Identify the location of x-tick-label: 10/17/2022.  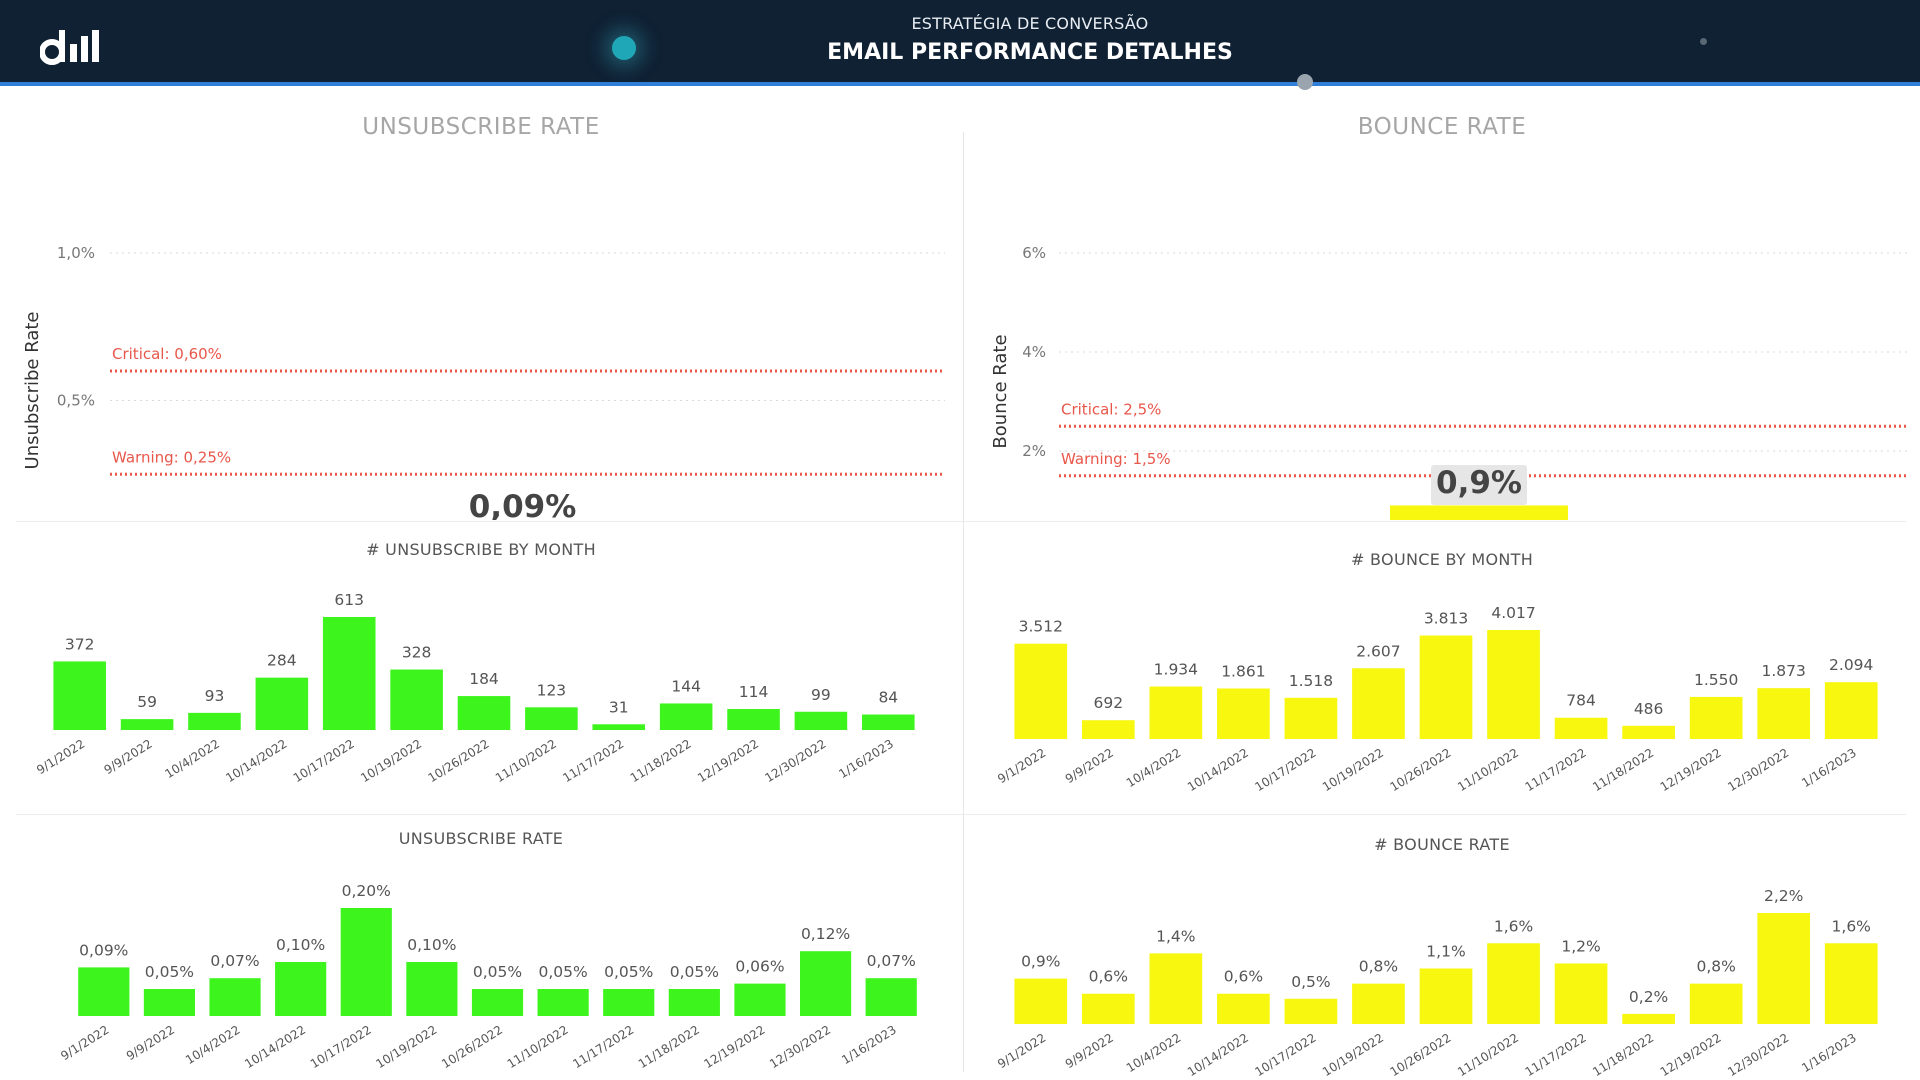
(1285, 1055).